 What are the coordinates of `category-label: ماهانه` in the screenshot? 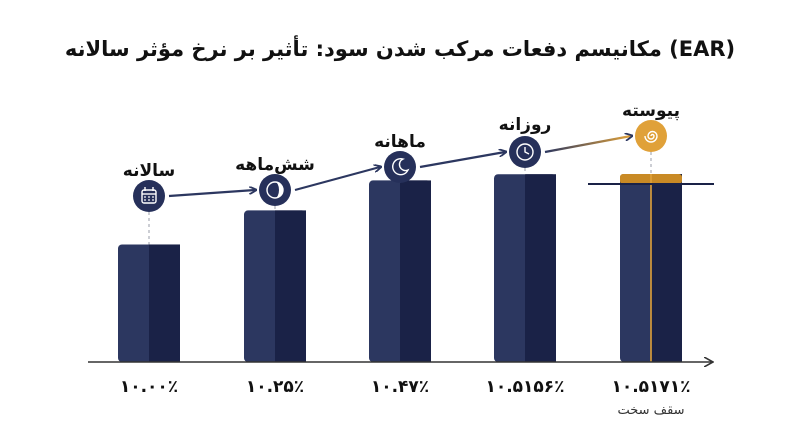 It's located at (400, 142).